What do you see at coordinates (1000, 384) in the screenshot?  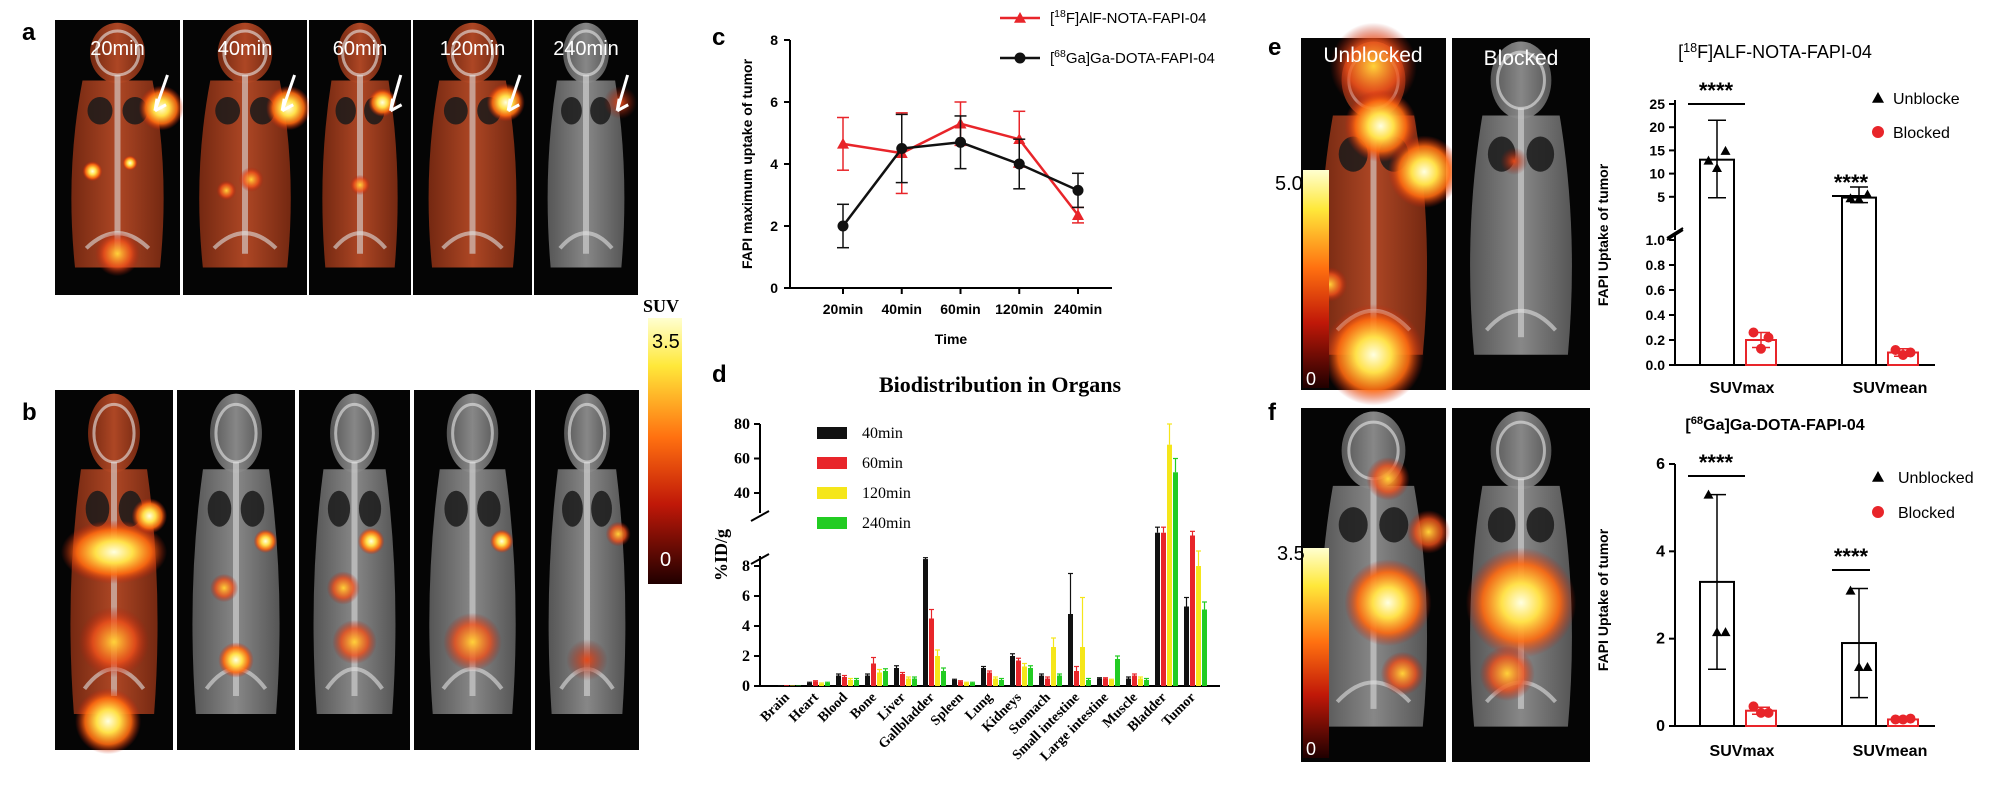 I see `chart-title: Biodistribution in Organs` at bounding box center [1000, 384].